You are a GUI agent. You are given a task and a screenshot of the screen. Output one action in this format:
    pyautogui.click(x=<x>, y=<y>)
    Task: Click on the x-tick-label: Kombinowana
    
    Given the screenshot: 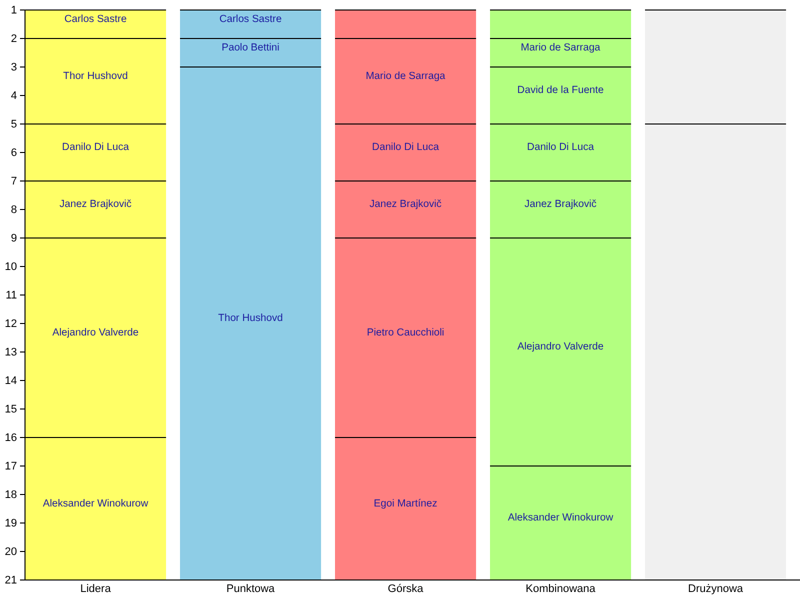 What is the action you would take?
    pyautogui.click(x=561, y=588)
    